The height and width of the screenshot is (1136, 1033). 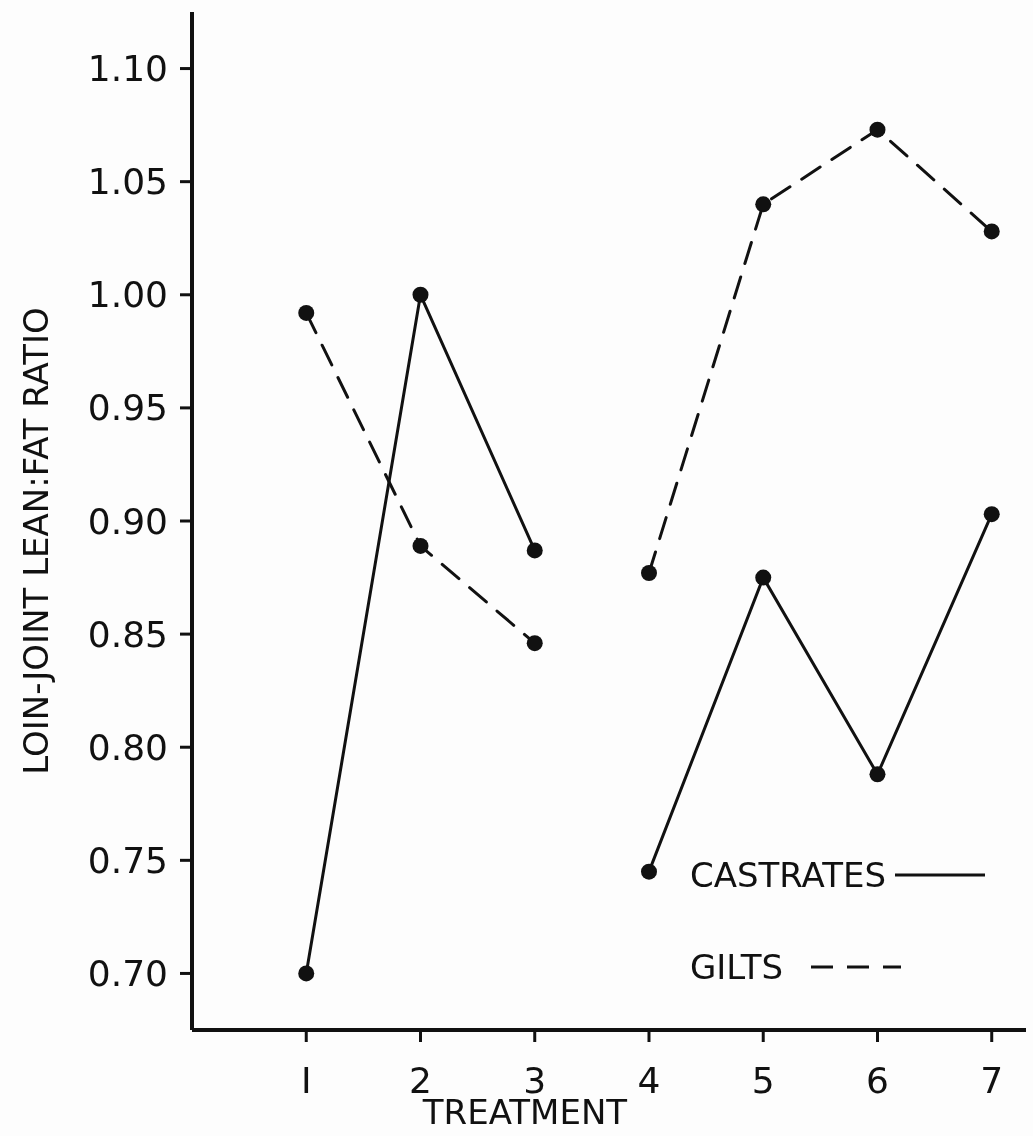 What do you see at coordinates (127, 860) in the screenshot?
I see `y-tick-label: 0.75` at bounding box center [127, 860].